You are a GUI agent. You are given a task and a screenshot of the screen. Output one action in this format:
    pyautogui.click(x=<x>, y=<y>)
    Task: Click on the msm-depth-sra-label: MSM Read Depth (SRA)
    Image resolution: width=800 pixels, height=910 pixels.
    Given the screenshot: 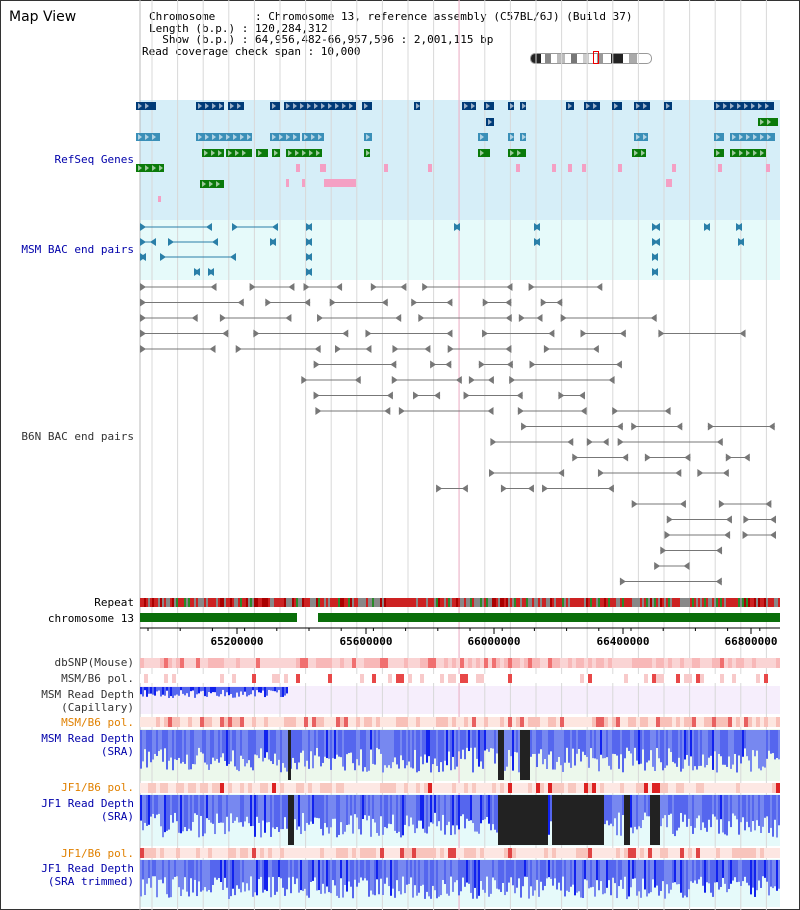 What is the action you would take?
    pyautogui.click(x=87, y=745)
    